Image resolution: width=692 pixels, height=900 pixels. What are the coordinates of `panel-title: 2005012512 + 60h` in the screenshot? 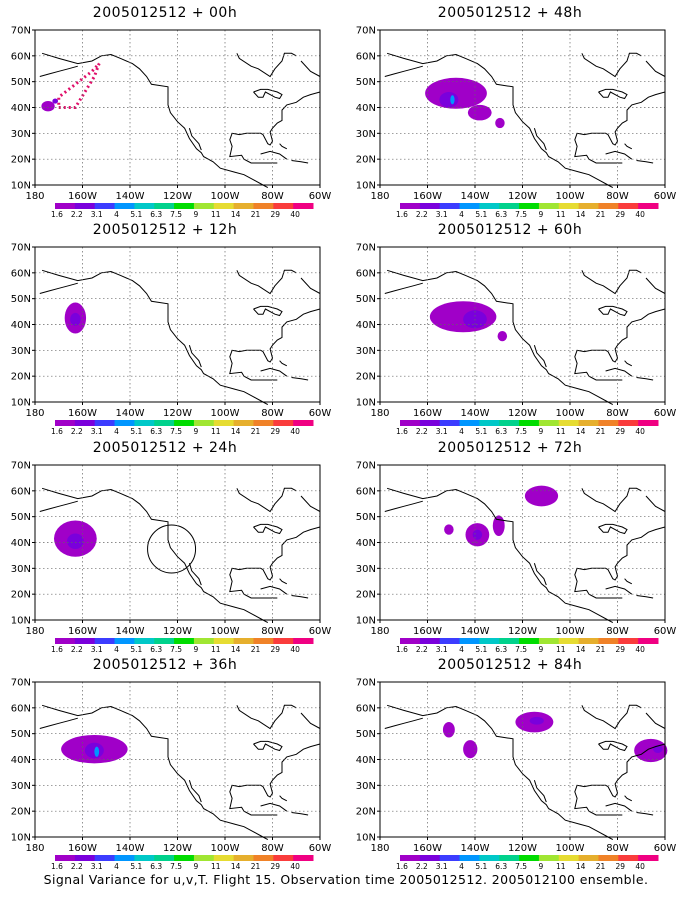 It's located at (510, 230).